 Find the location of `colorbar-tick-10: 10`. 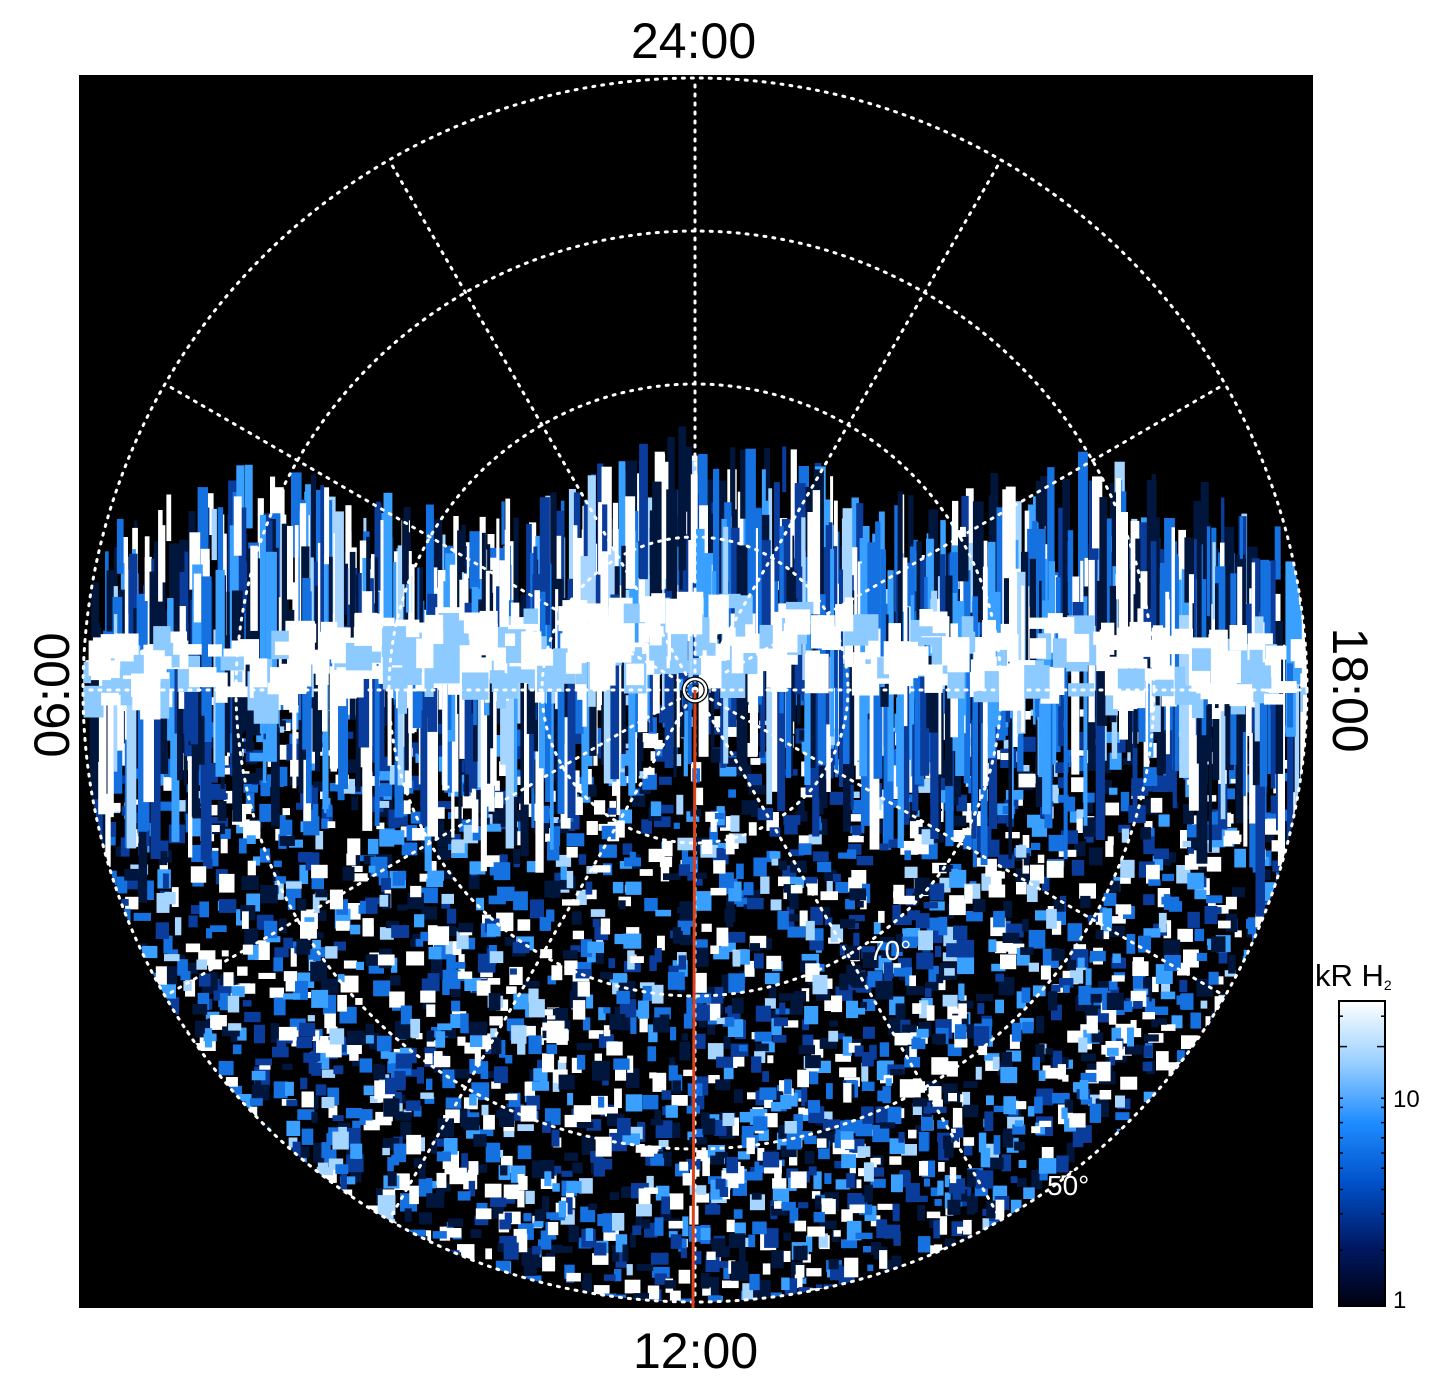

colorbar-tick-10: 10 is located at coordinates (1406, 1099).